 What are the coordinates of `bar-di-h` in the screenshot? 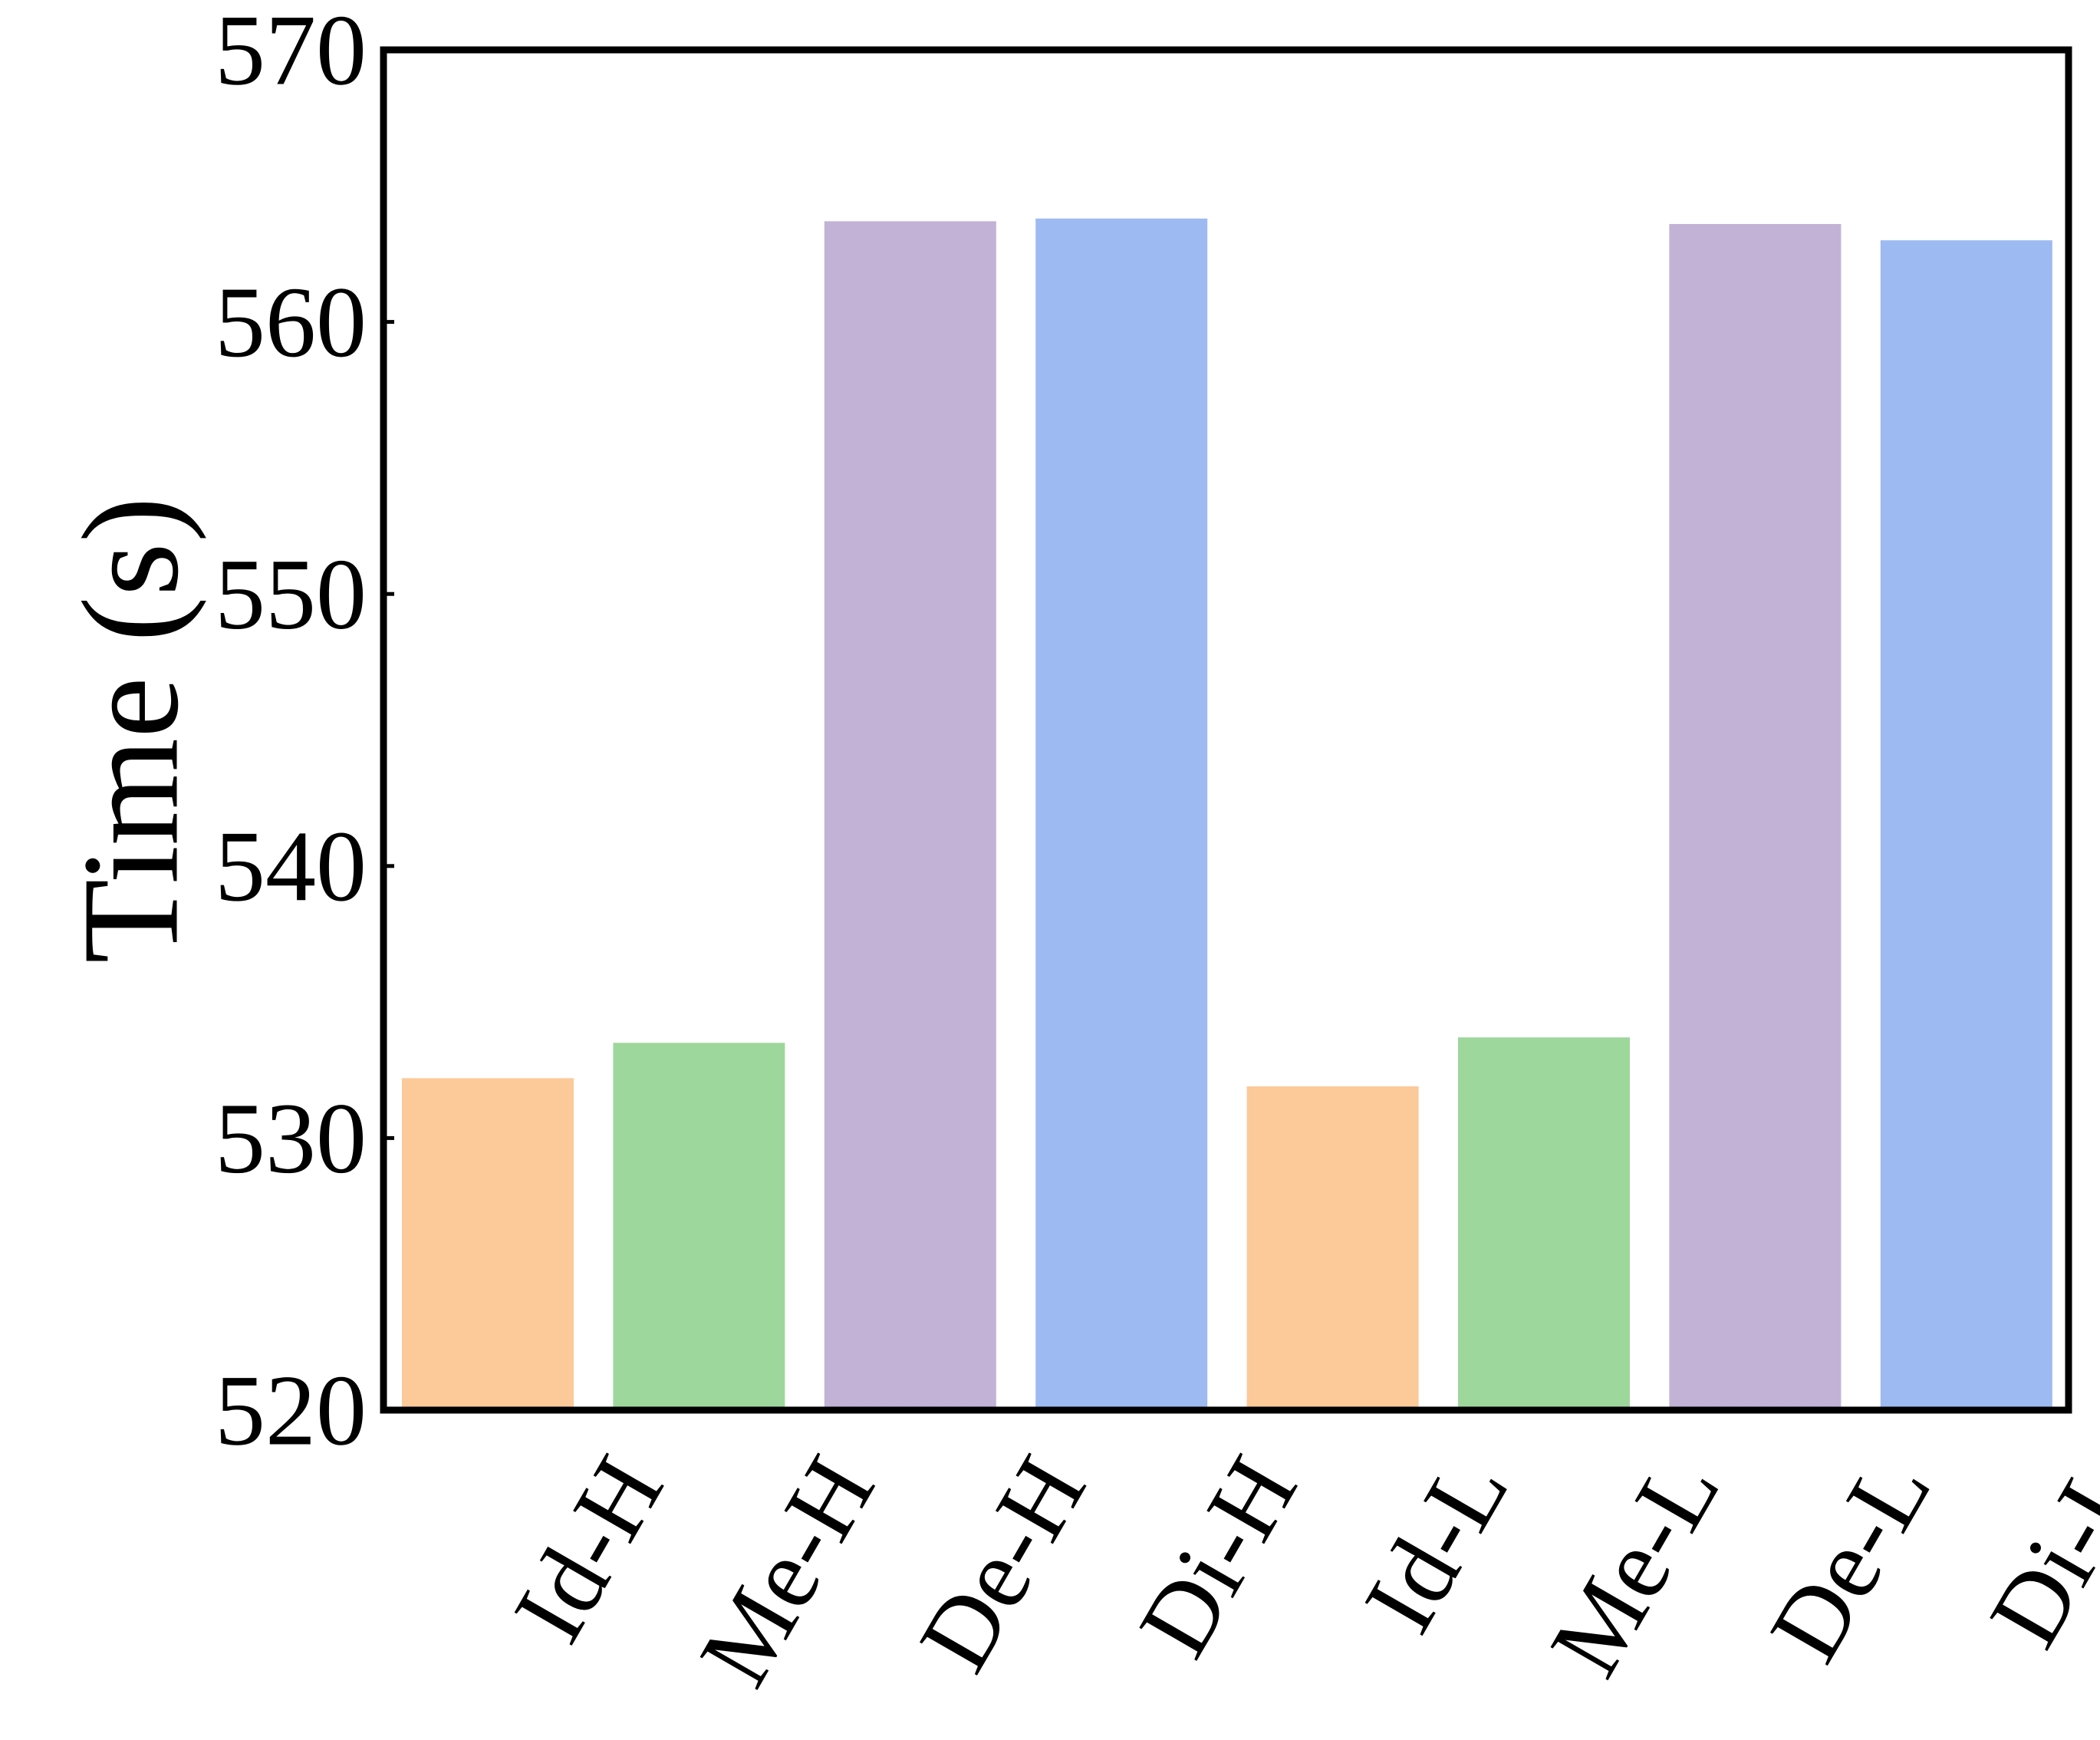 It's located at (1121, 814).